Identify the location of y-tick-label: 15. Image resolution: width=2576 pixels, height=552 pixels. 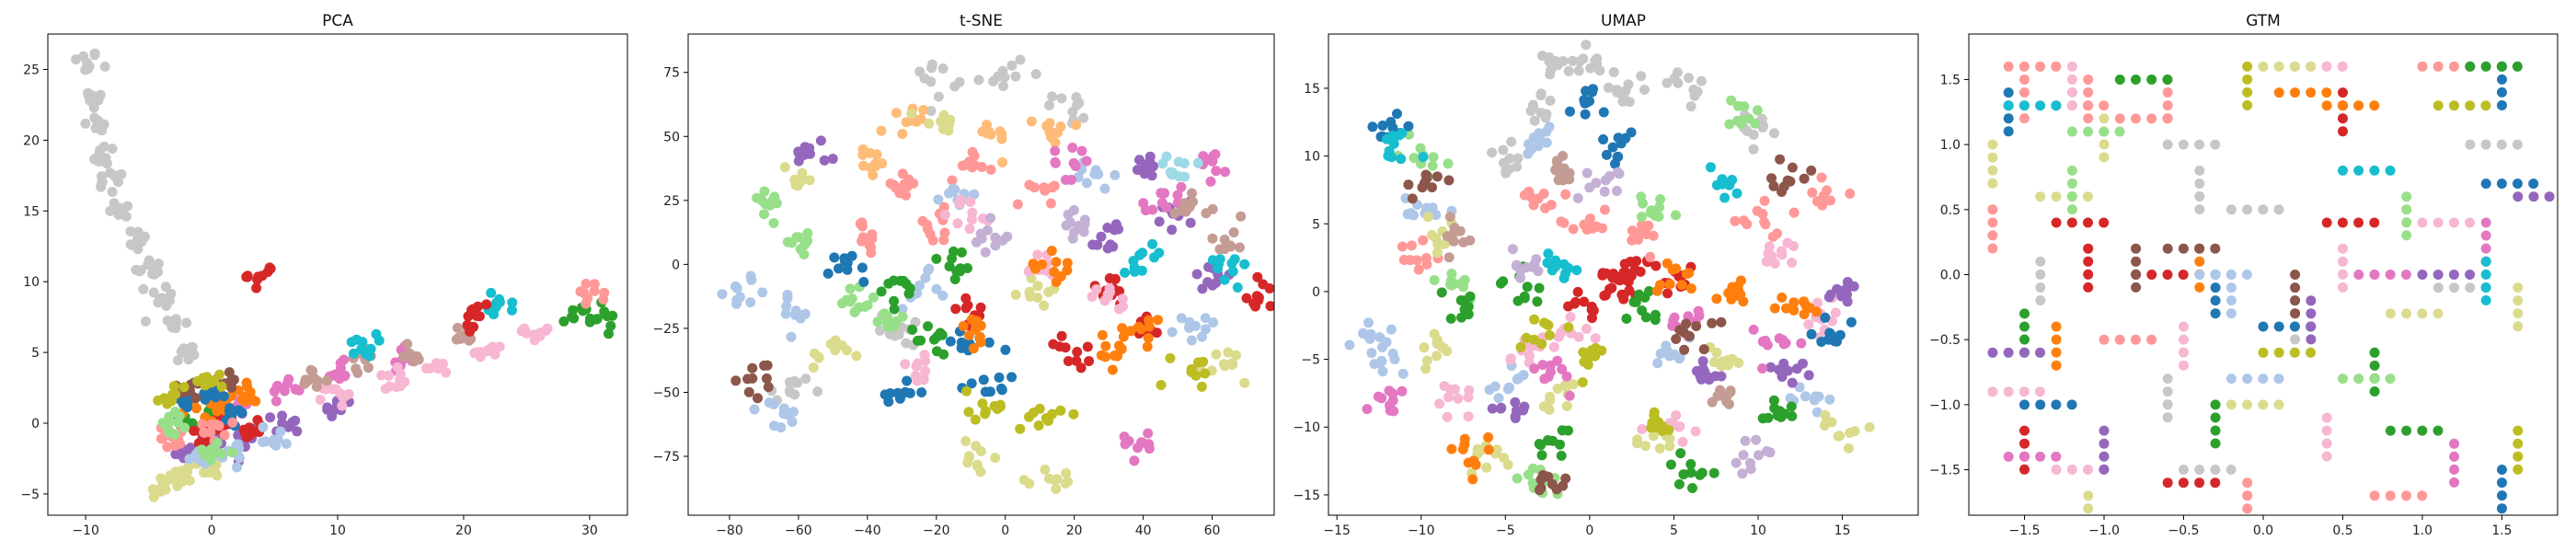
(32, 211).